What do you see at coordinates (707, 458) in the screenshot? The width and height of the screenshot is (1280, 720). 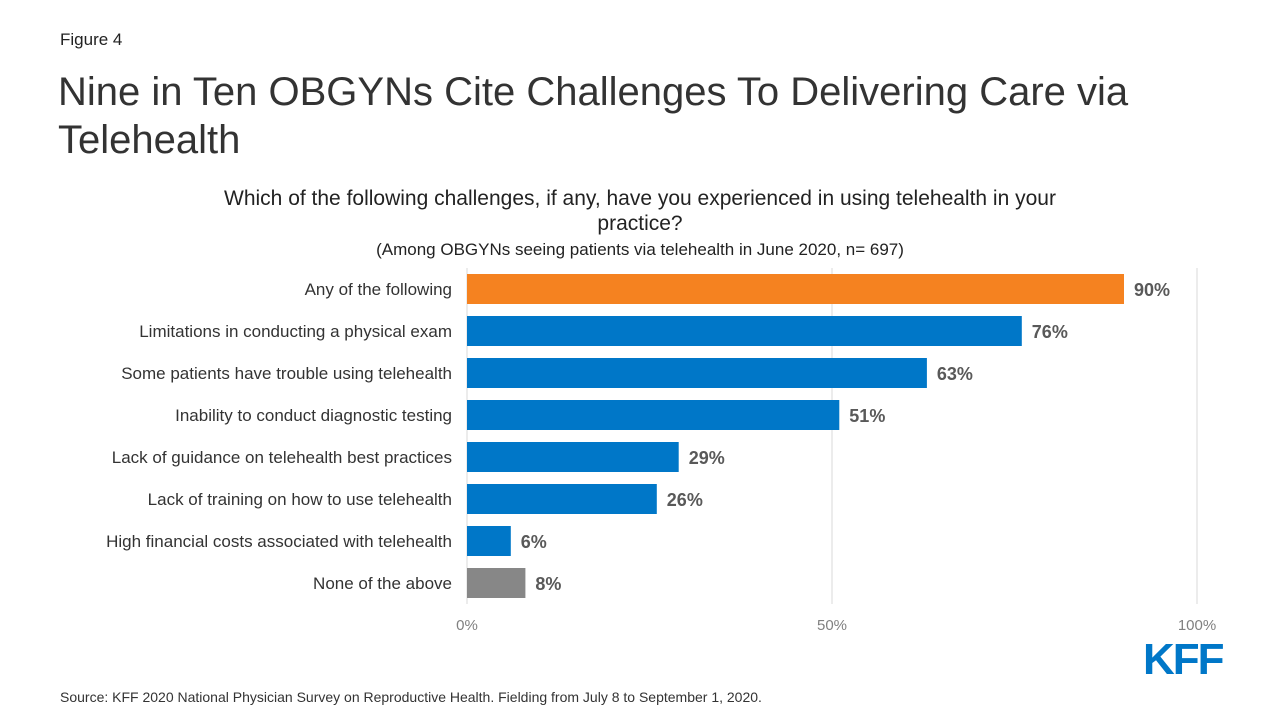 I see `value-label: 29%` at bounding box center [707, 458].